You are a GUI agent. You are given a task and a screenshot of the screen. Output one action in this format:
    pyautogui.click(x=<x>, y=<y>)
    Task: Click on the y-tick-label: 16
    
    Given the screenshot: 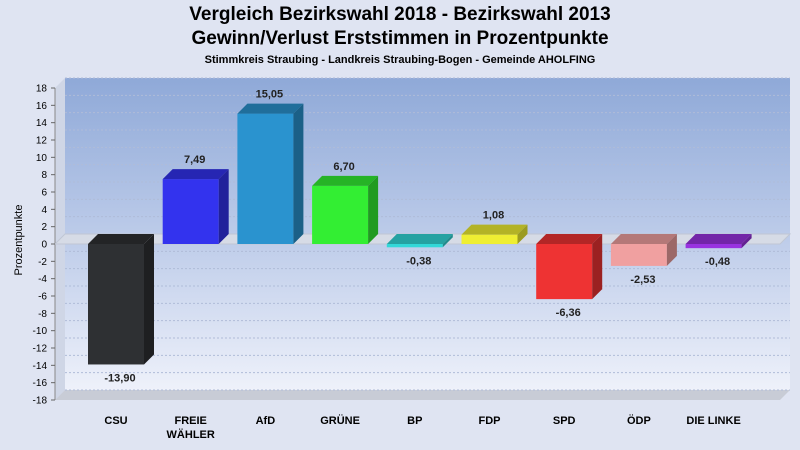 What is the action you would take?
    pyautogui.click(x=42, y=106)
    